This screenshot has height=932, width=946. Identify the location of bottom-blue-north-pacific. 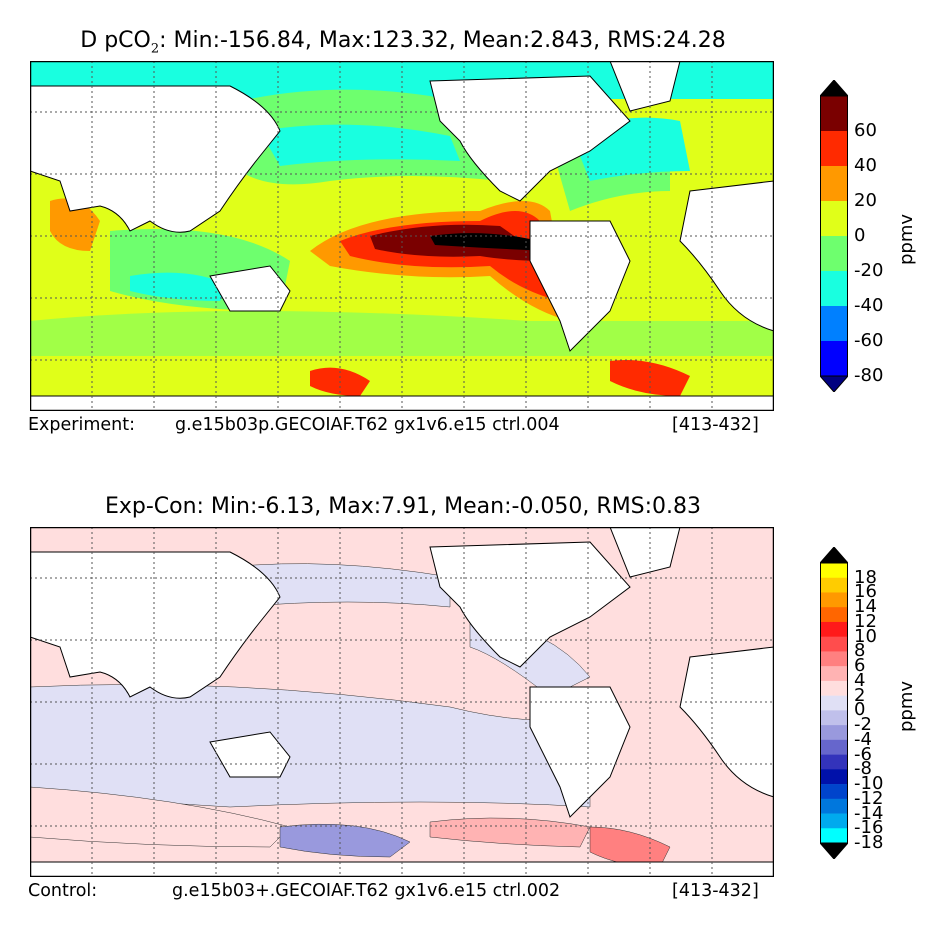
(340, 585).